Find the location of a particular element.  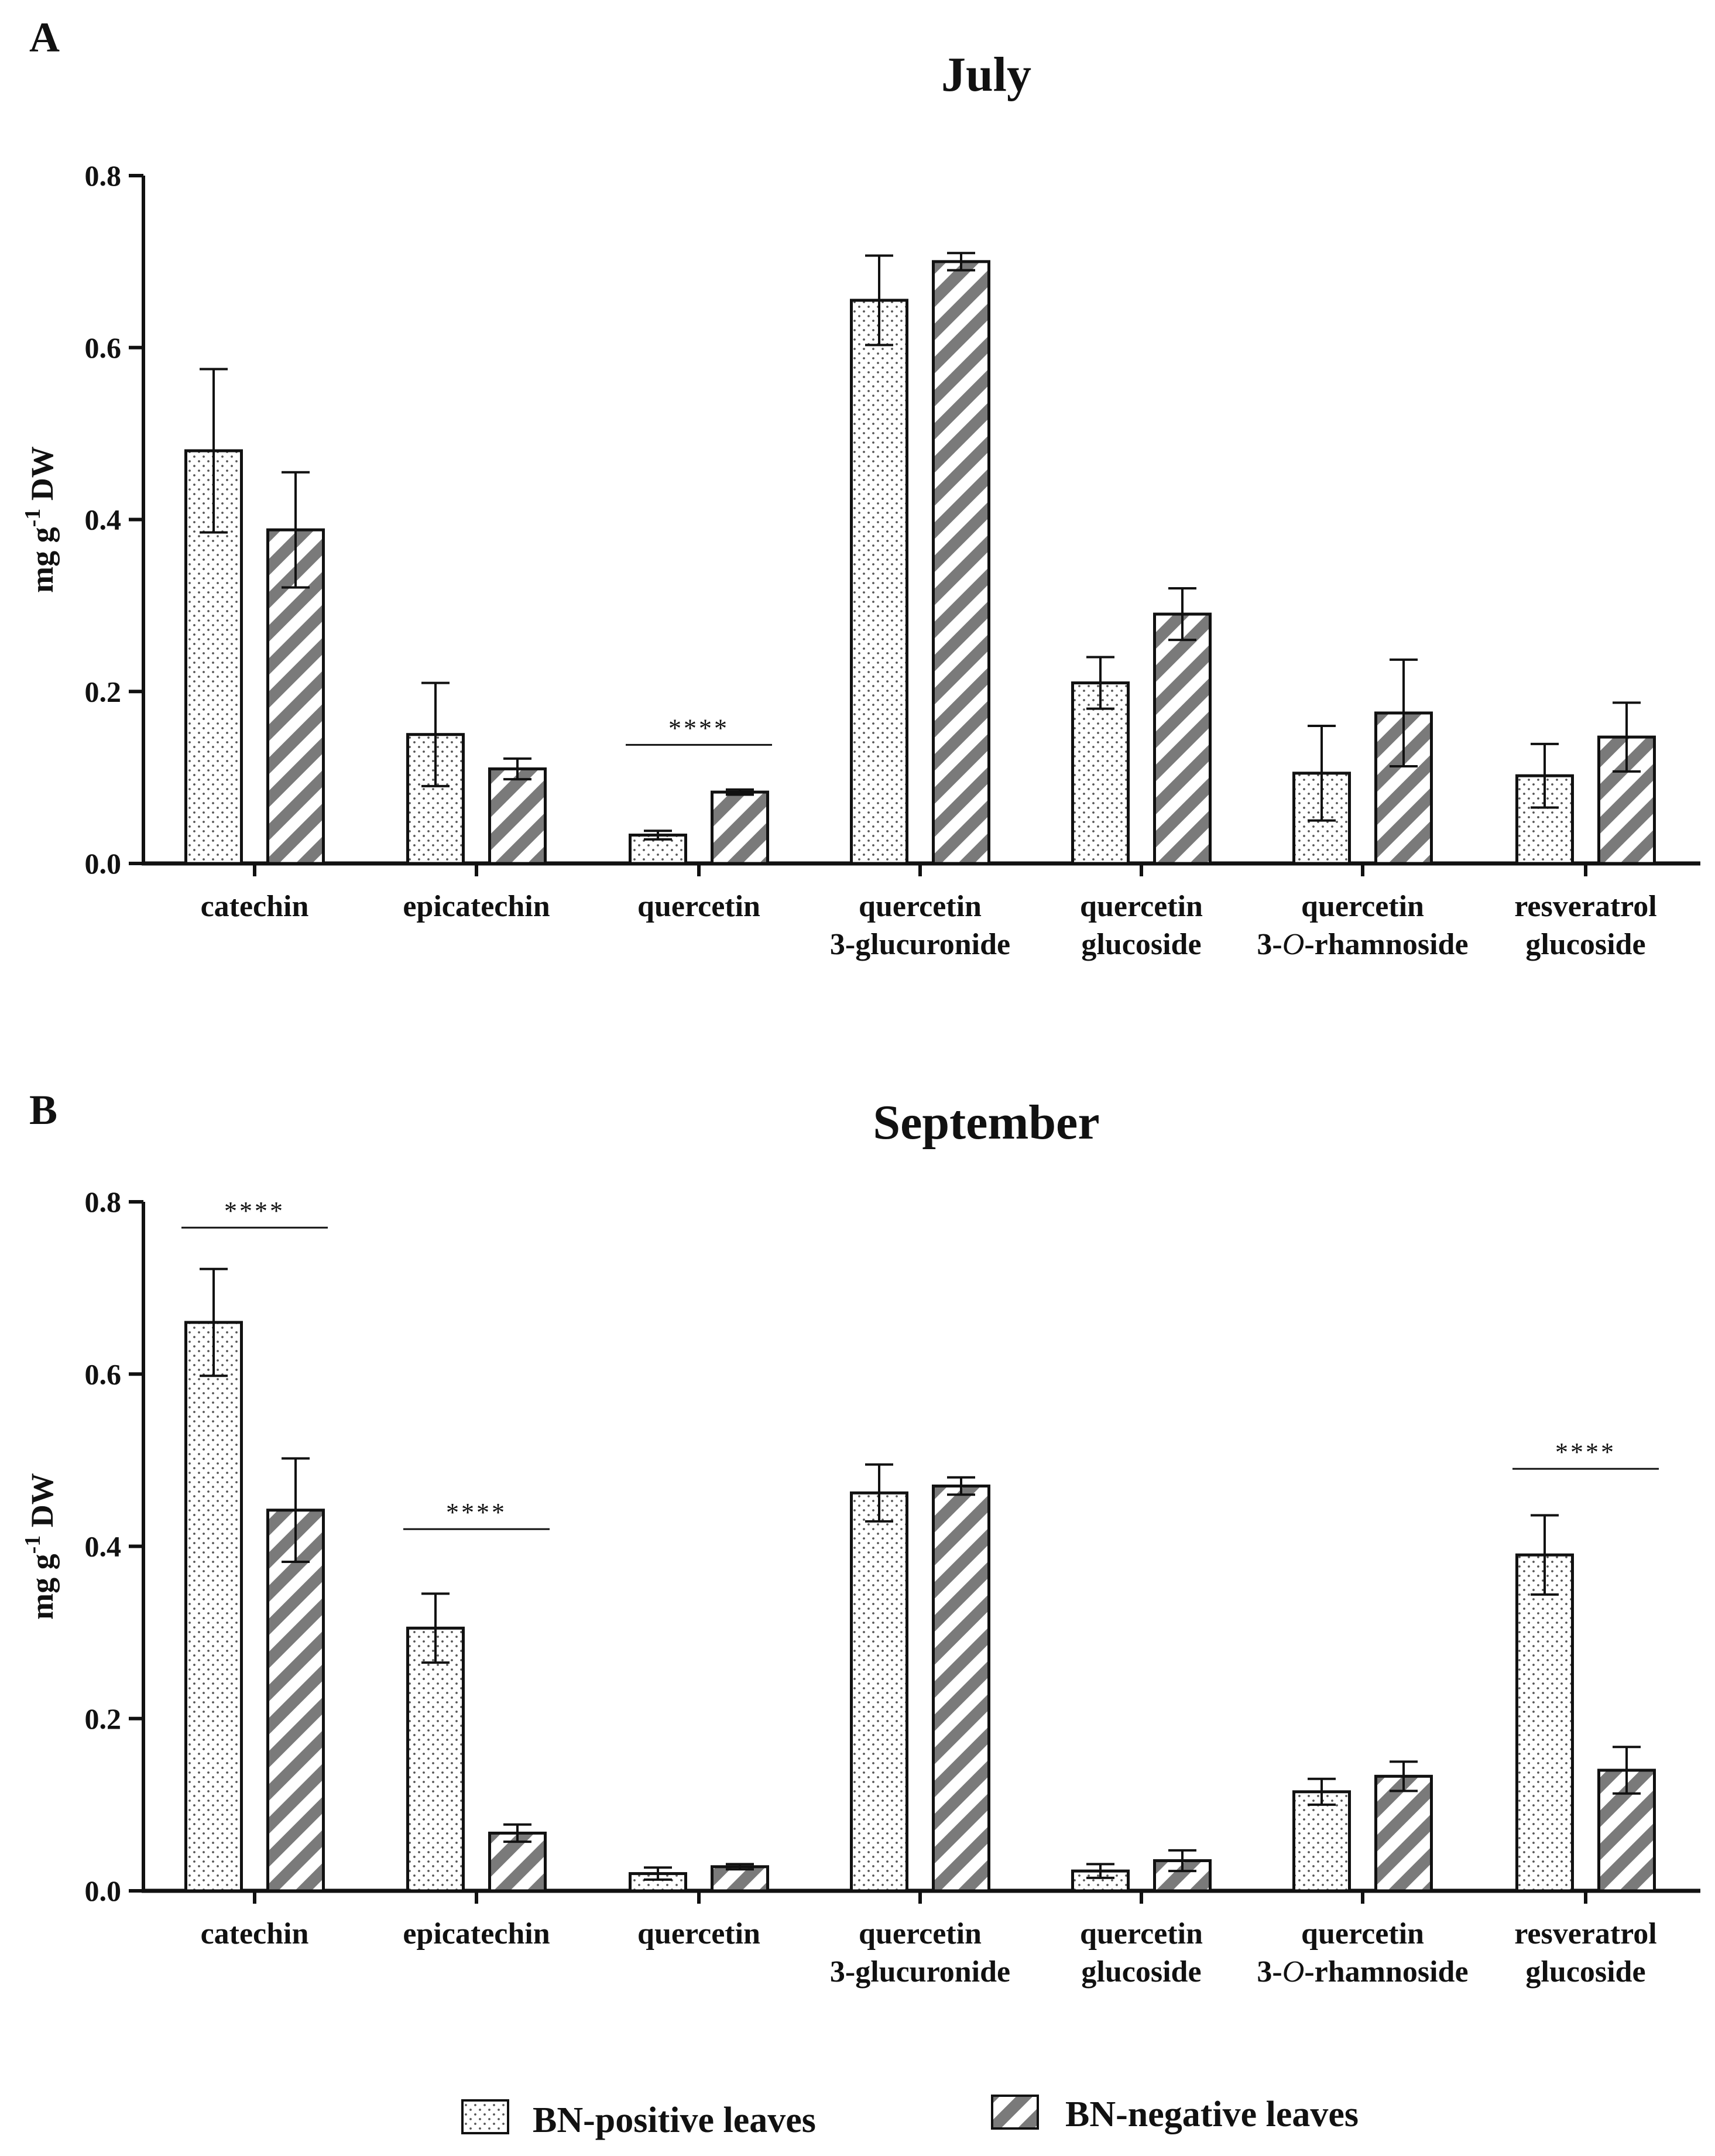

bar-bn-negative-leaves-quercetin-glucoside is located at coordinates (1182, 739).